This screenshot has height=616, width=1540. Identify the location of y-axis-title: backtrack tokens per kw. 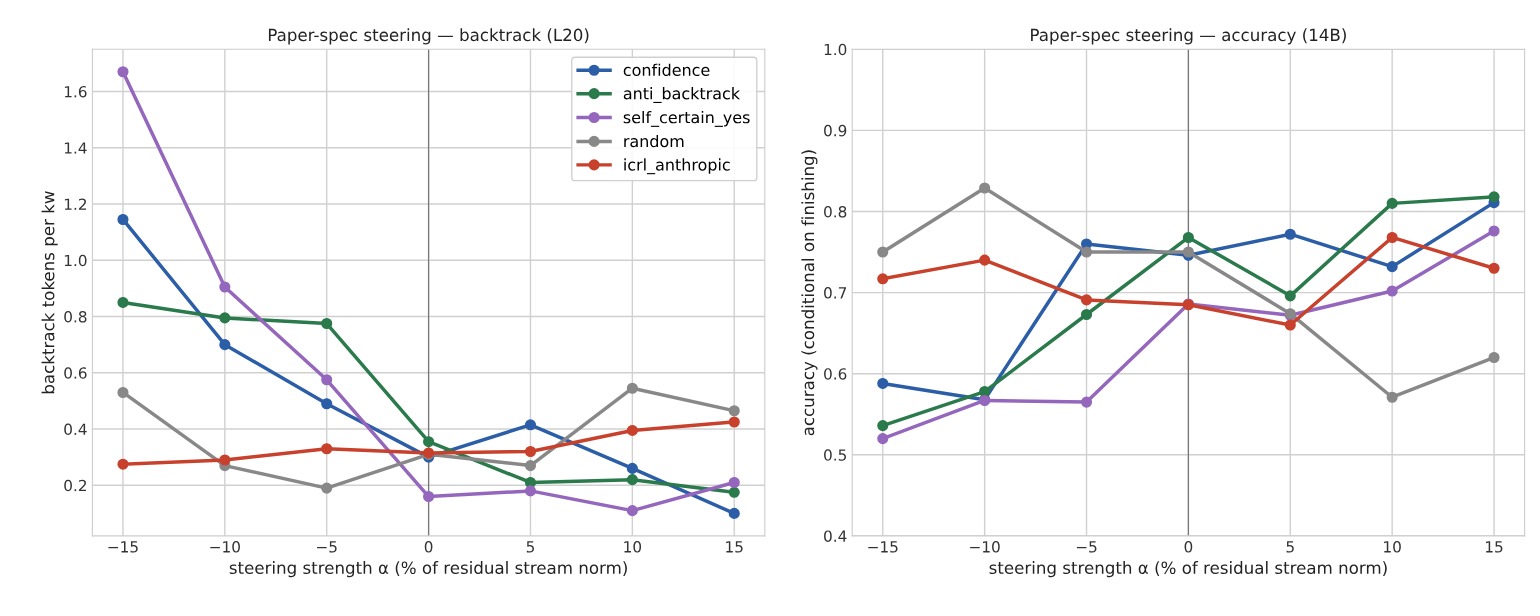
(49, 292).